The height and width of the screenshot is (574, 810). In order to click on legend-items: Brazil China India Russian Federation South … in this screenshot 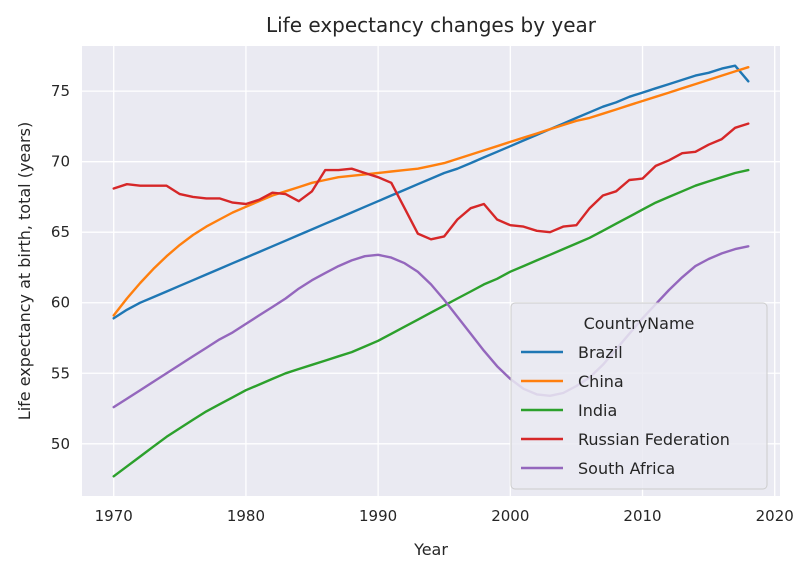, I will do `click(625, 410)`.